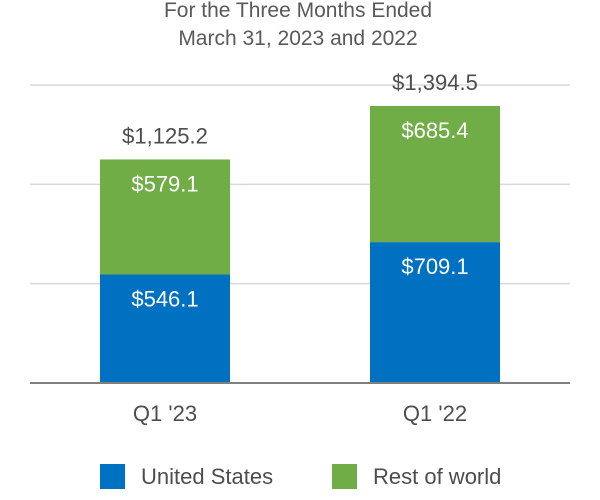 The height and width of the screenshot is (500, 600). I want to click on bar-segment-value-label: $579.1, so click(164, 183).